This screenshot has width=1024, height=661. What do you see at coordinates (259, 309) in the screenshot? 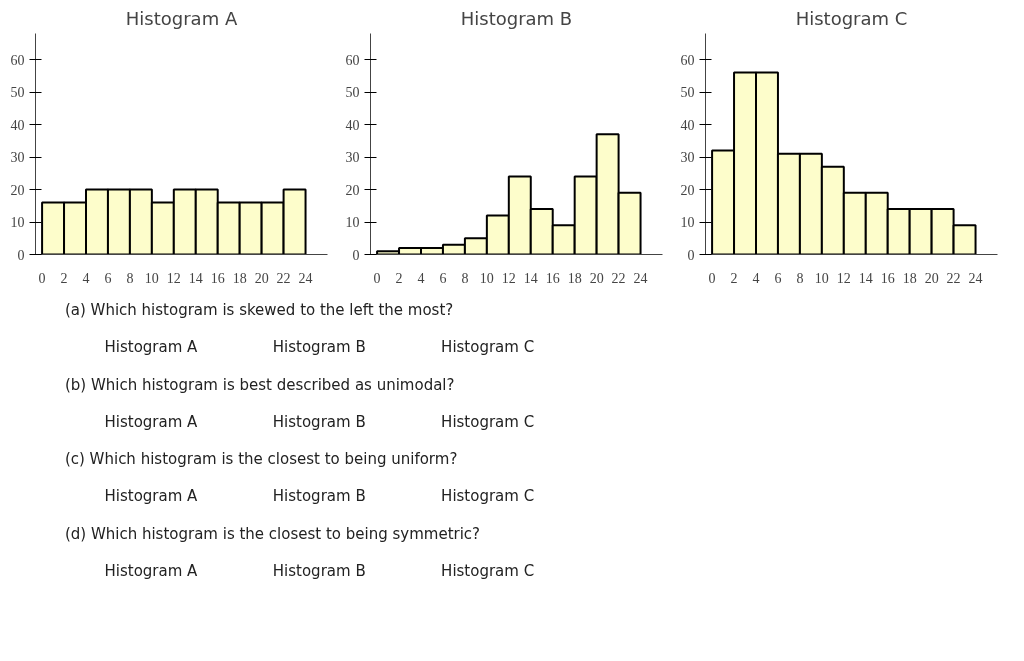
I see `text: (a) Which histogram is skewed to the left the most?` at bounding box center [259, 309].